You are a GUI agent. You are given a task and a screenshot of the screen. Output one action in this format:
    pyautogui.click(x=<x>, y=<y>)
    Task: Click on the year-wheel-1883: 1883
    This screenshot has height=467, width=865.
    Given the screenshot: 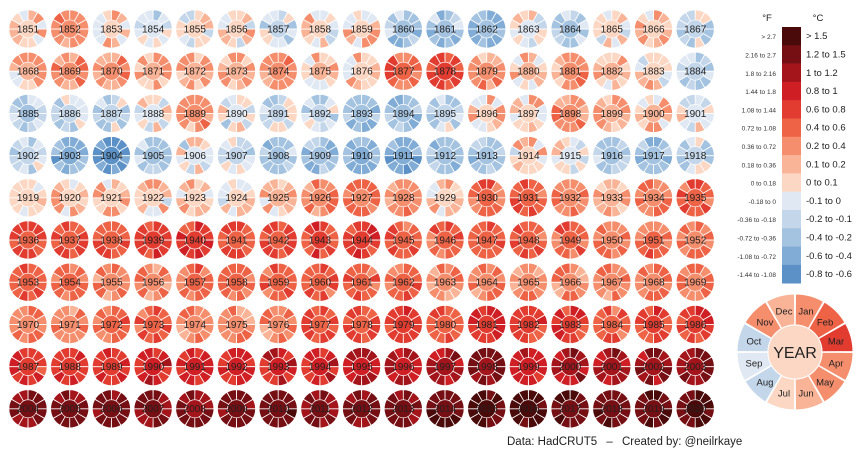 What is the action you would take?
    pyautogui.click(x=653, y=71)
    